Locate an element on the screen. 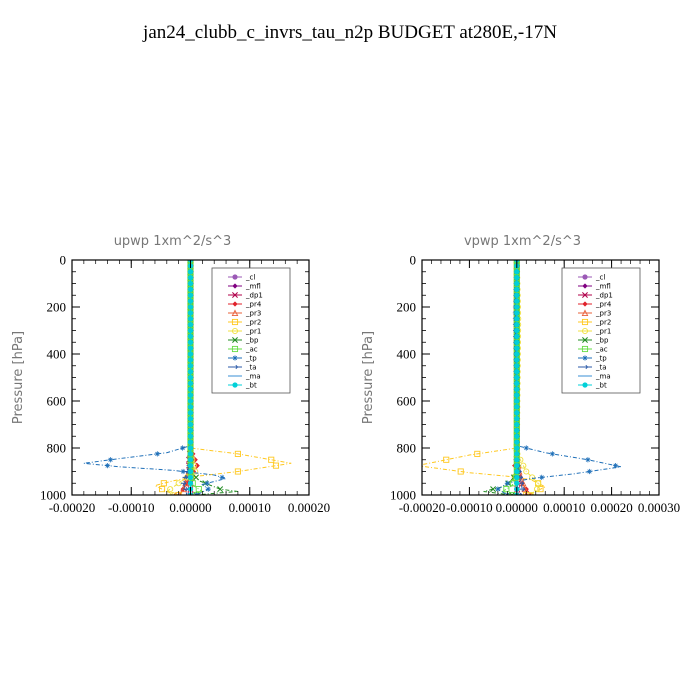  legend-entry-pr3-marker is located at coordinates (235, 313).